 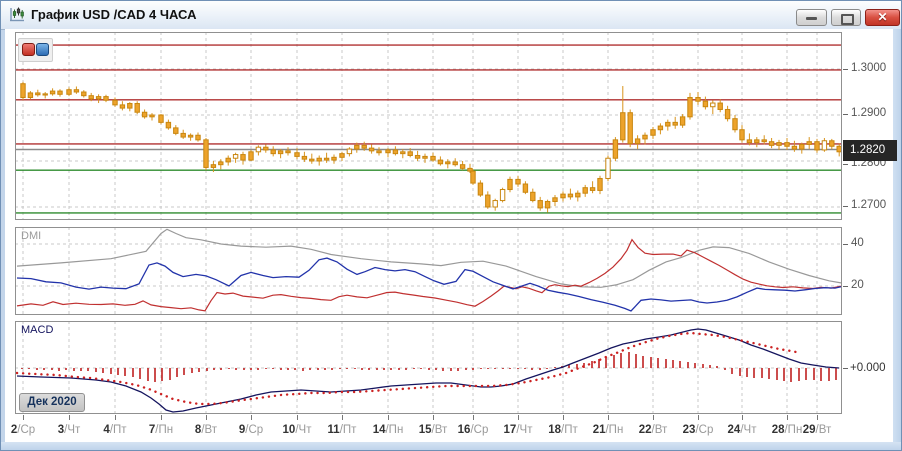 What do you see at coordinates (518, 430) in the screenshot?
I see `time-axis-label: 17/Чт` at bounding box center [518, 430].